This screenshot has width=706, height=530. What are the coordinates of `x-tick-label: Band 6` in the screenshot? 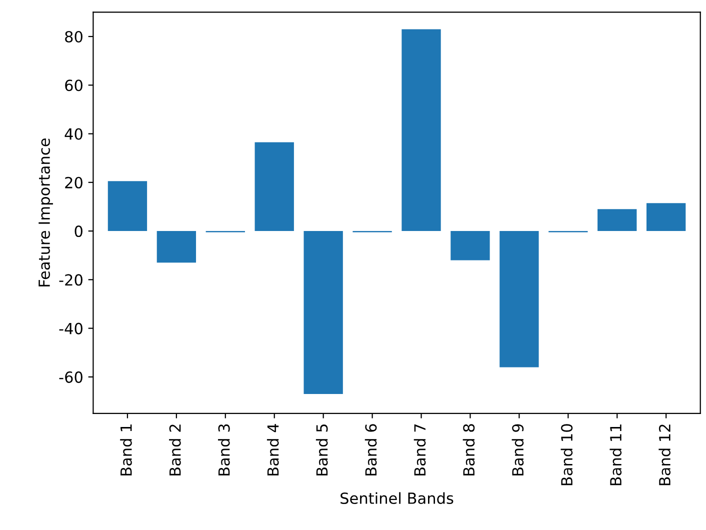 It's located at (370, 450).